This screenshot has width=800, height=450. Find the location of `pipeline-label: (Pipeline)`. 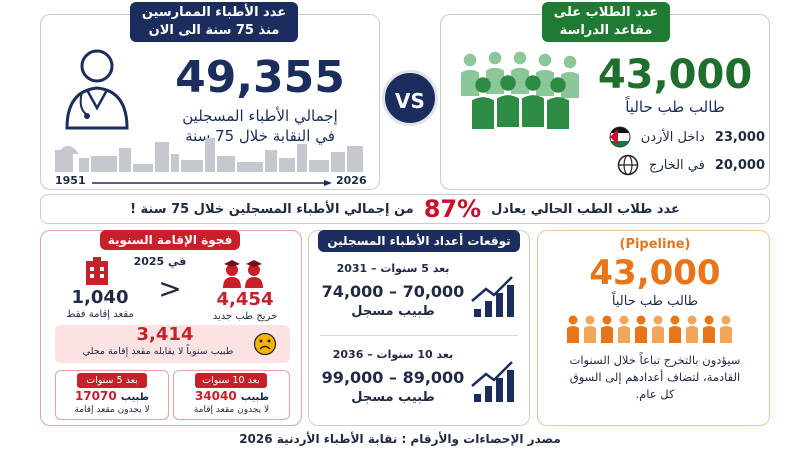

pipeline-label: (Pipeline) is located at coordinates (655, 244).